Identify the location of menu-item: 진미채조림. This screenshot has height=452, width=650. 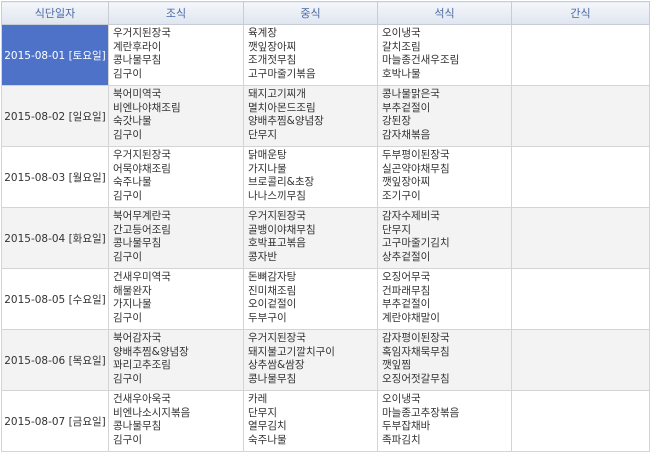
(272, 290).